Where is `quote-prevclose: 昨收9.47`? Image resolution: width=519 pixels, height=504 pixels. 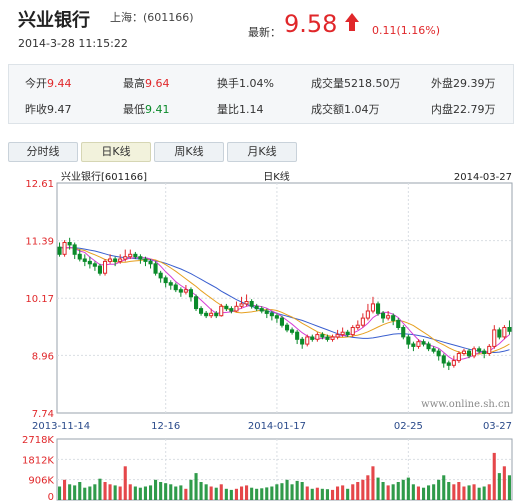
quote-prevclose: 昨收9.47 is located at coordinates (48, 109).